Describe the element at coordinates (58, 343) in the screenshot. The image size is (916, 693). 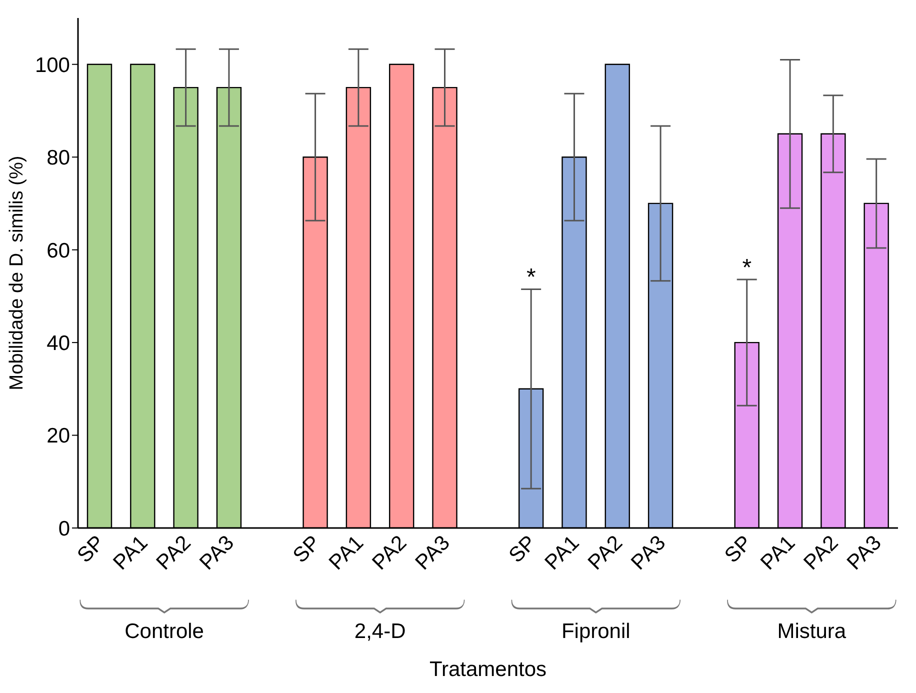
I see `y-tick-label: 40` at that location.